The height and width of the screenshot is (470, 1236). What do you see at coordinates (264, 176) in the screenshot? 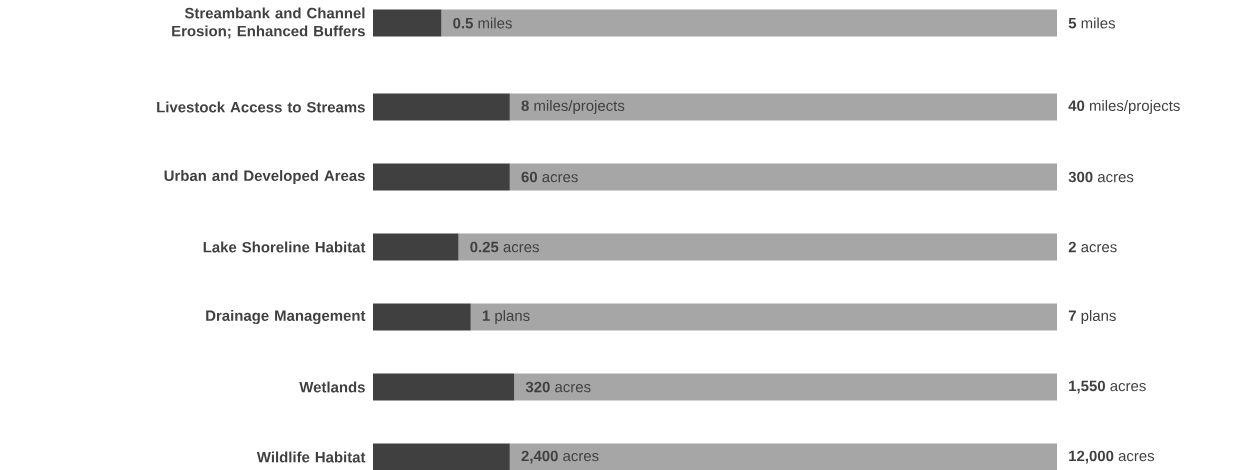
I see `y-tick-label: Urban and Developed Areas` at bounding box center [264, 176].